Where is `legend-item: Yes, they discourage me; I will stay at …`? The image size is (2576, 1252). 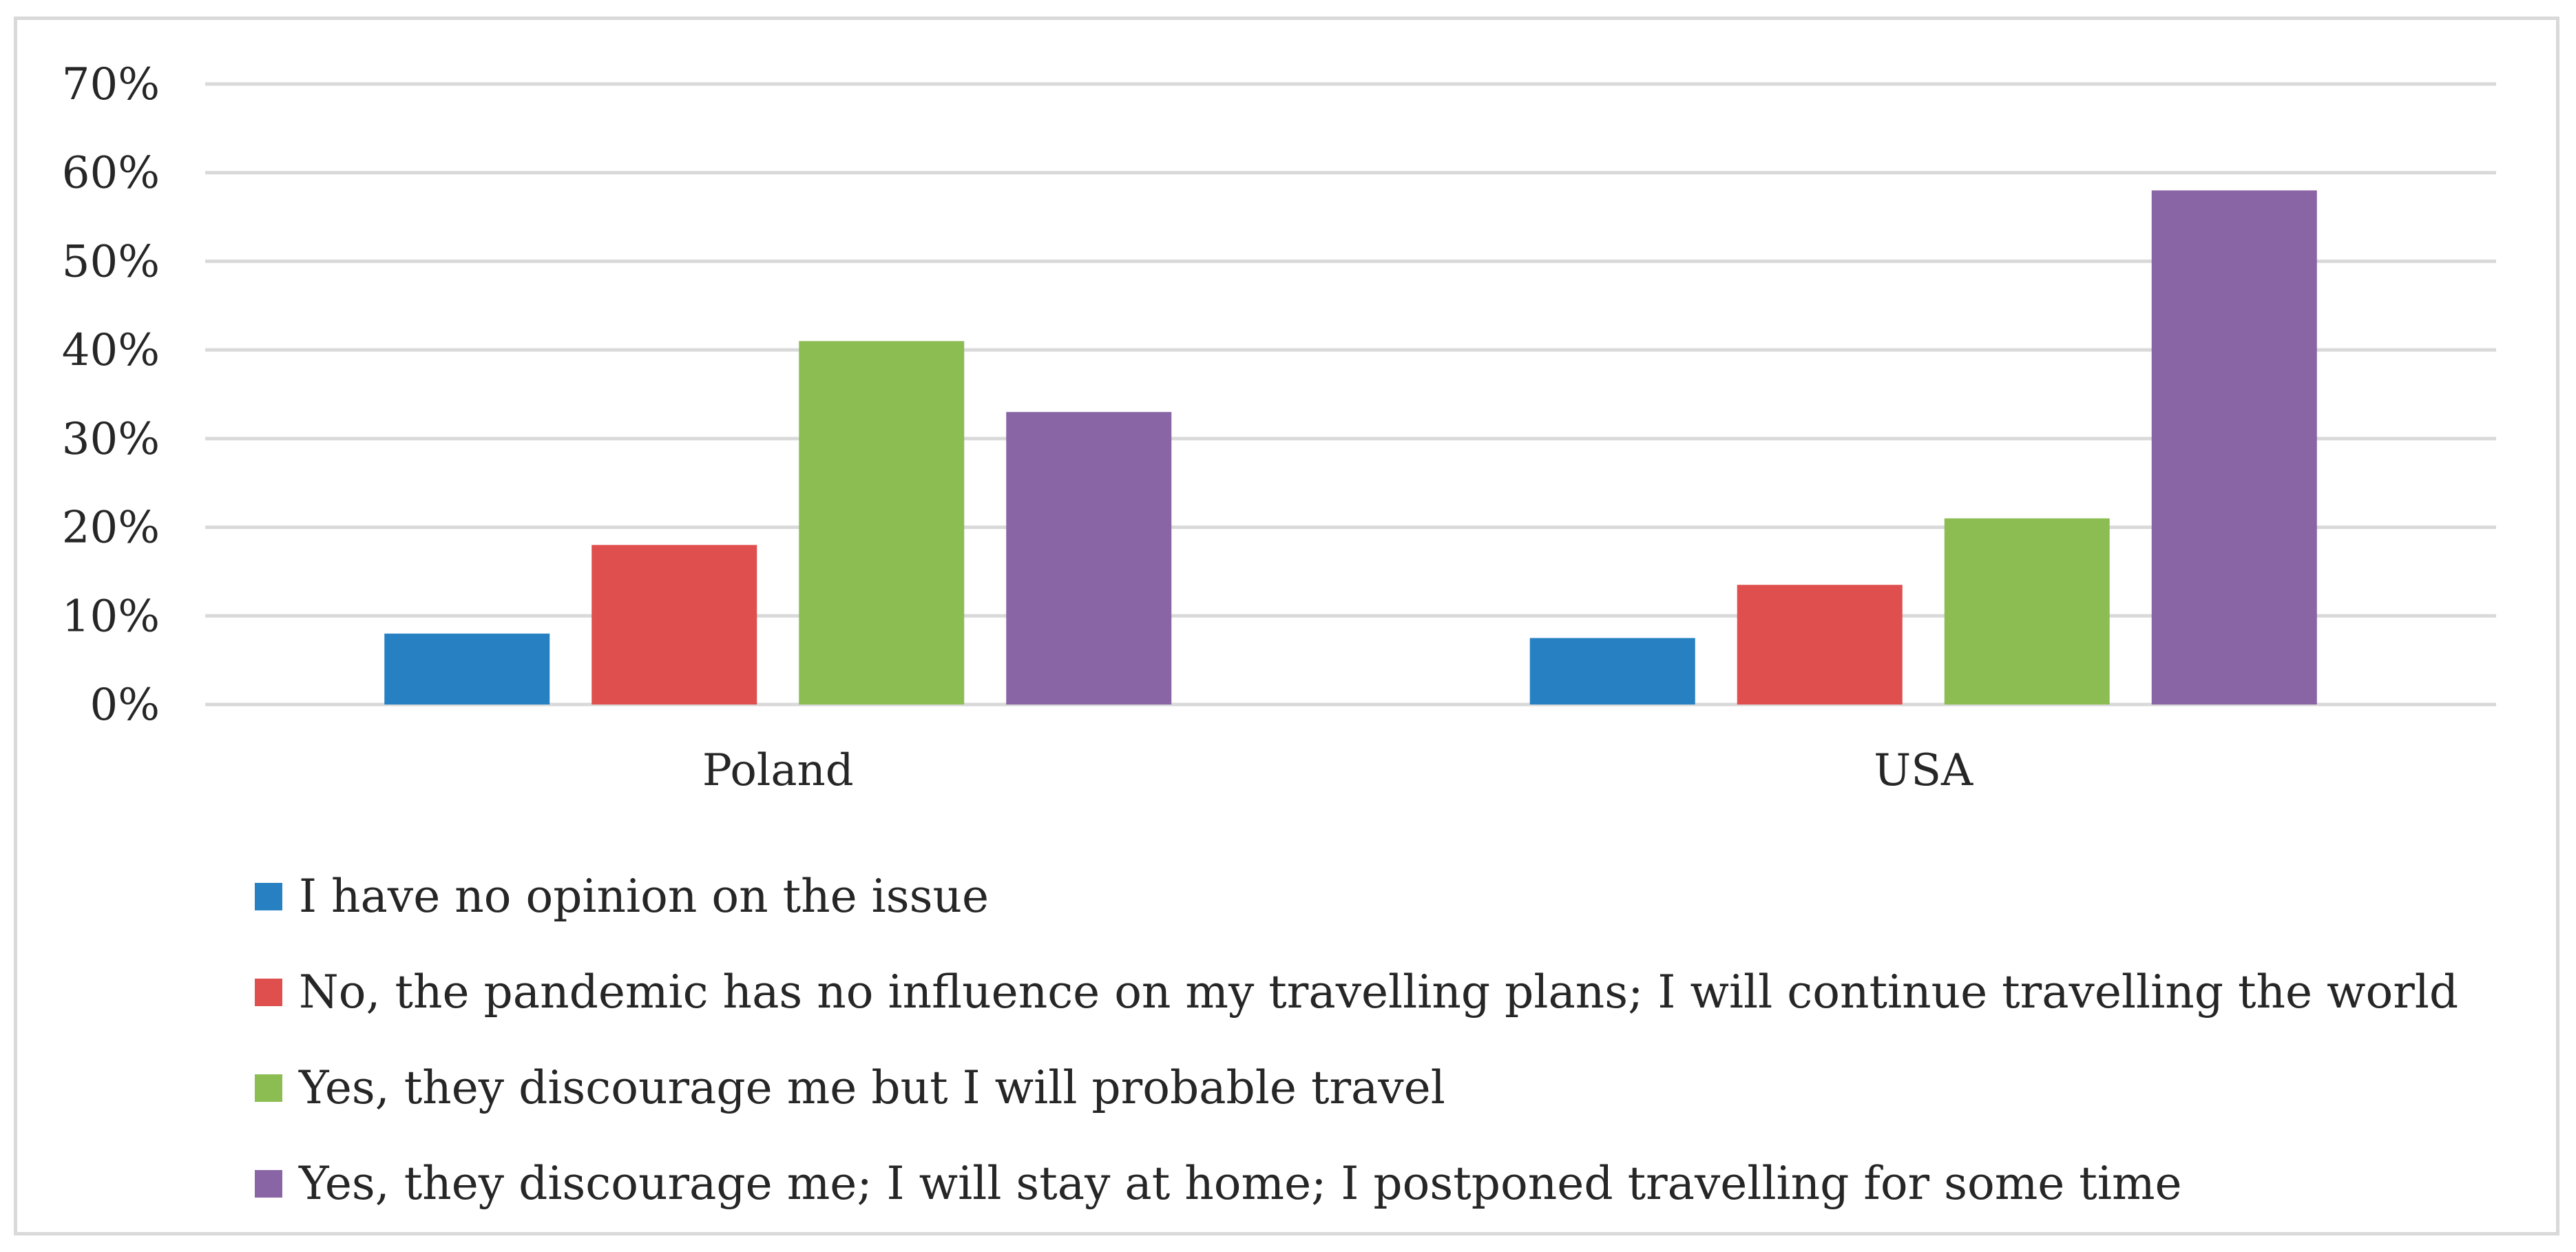
legend-item: Yes, they discourage me; I will stay at … is located at coordinates (1356, 1183).